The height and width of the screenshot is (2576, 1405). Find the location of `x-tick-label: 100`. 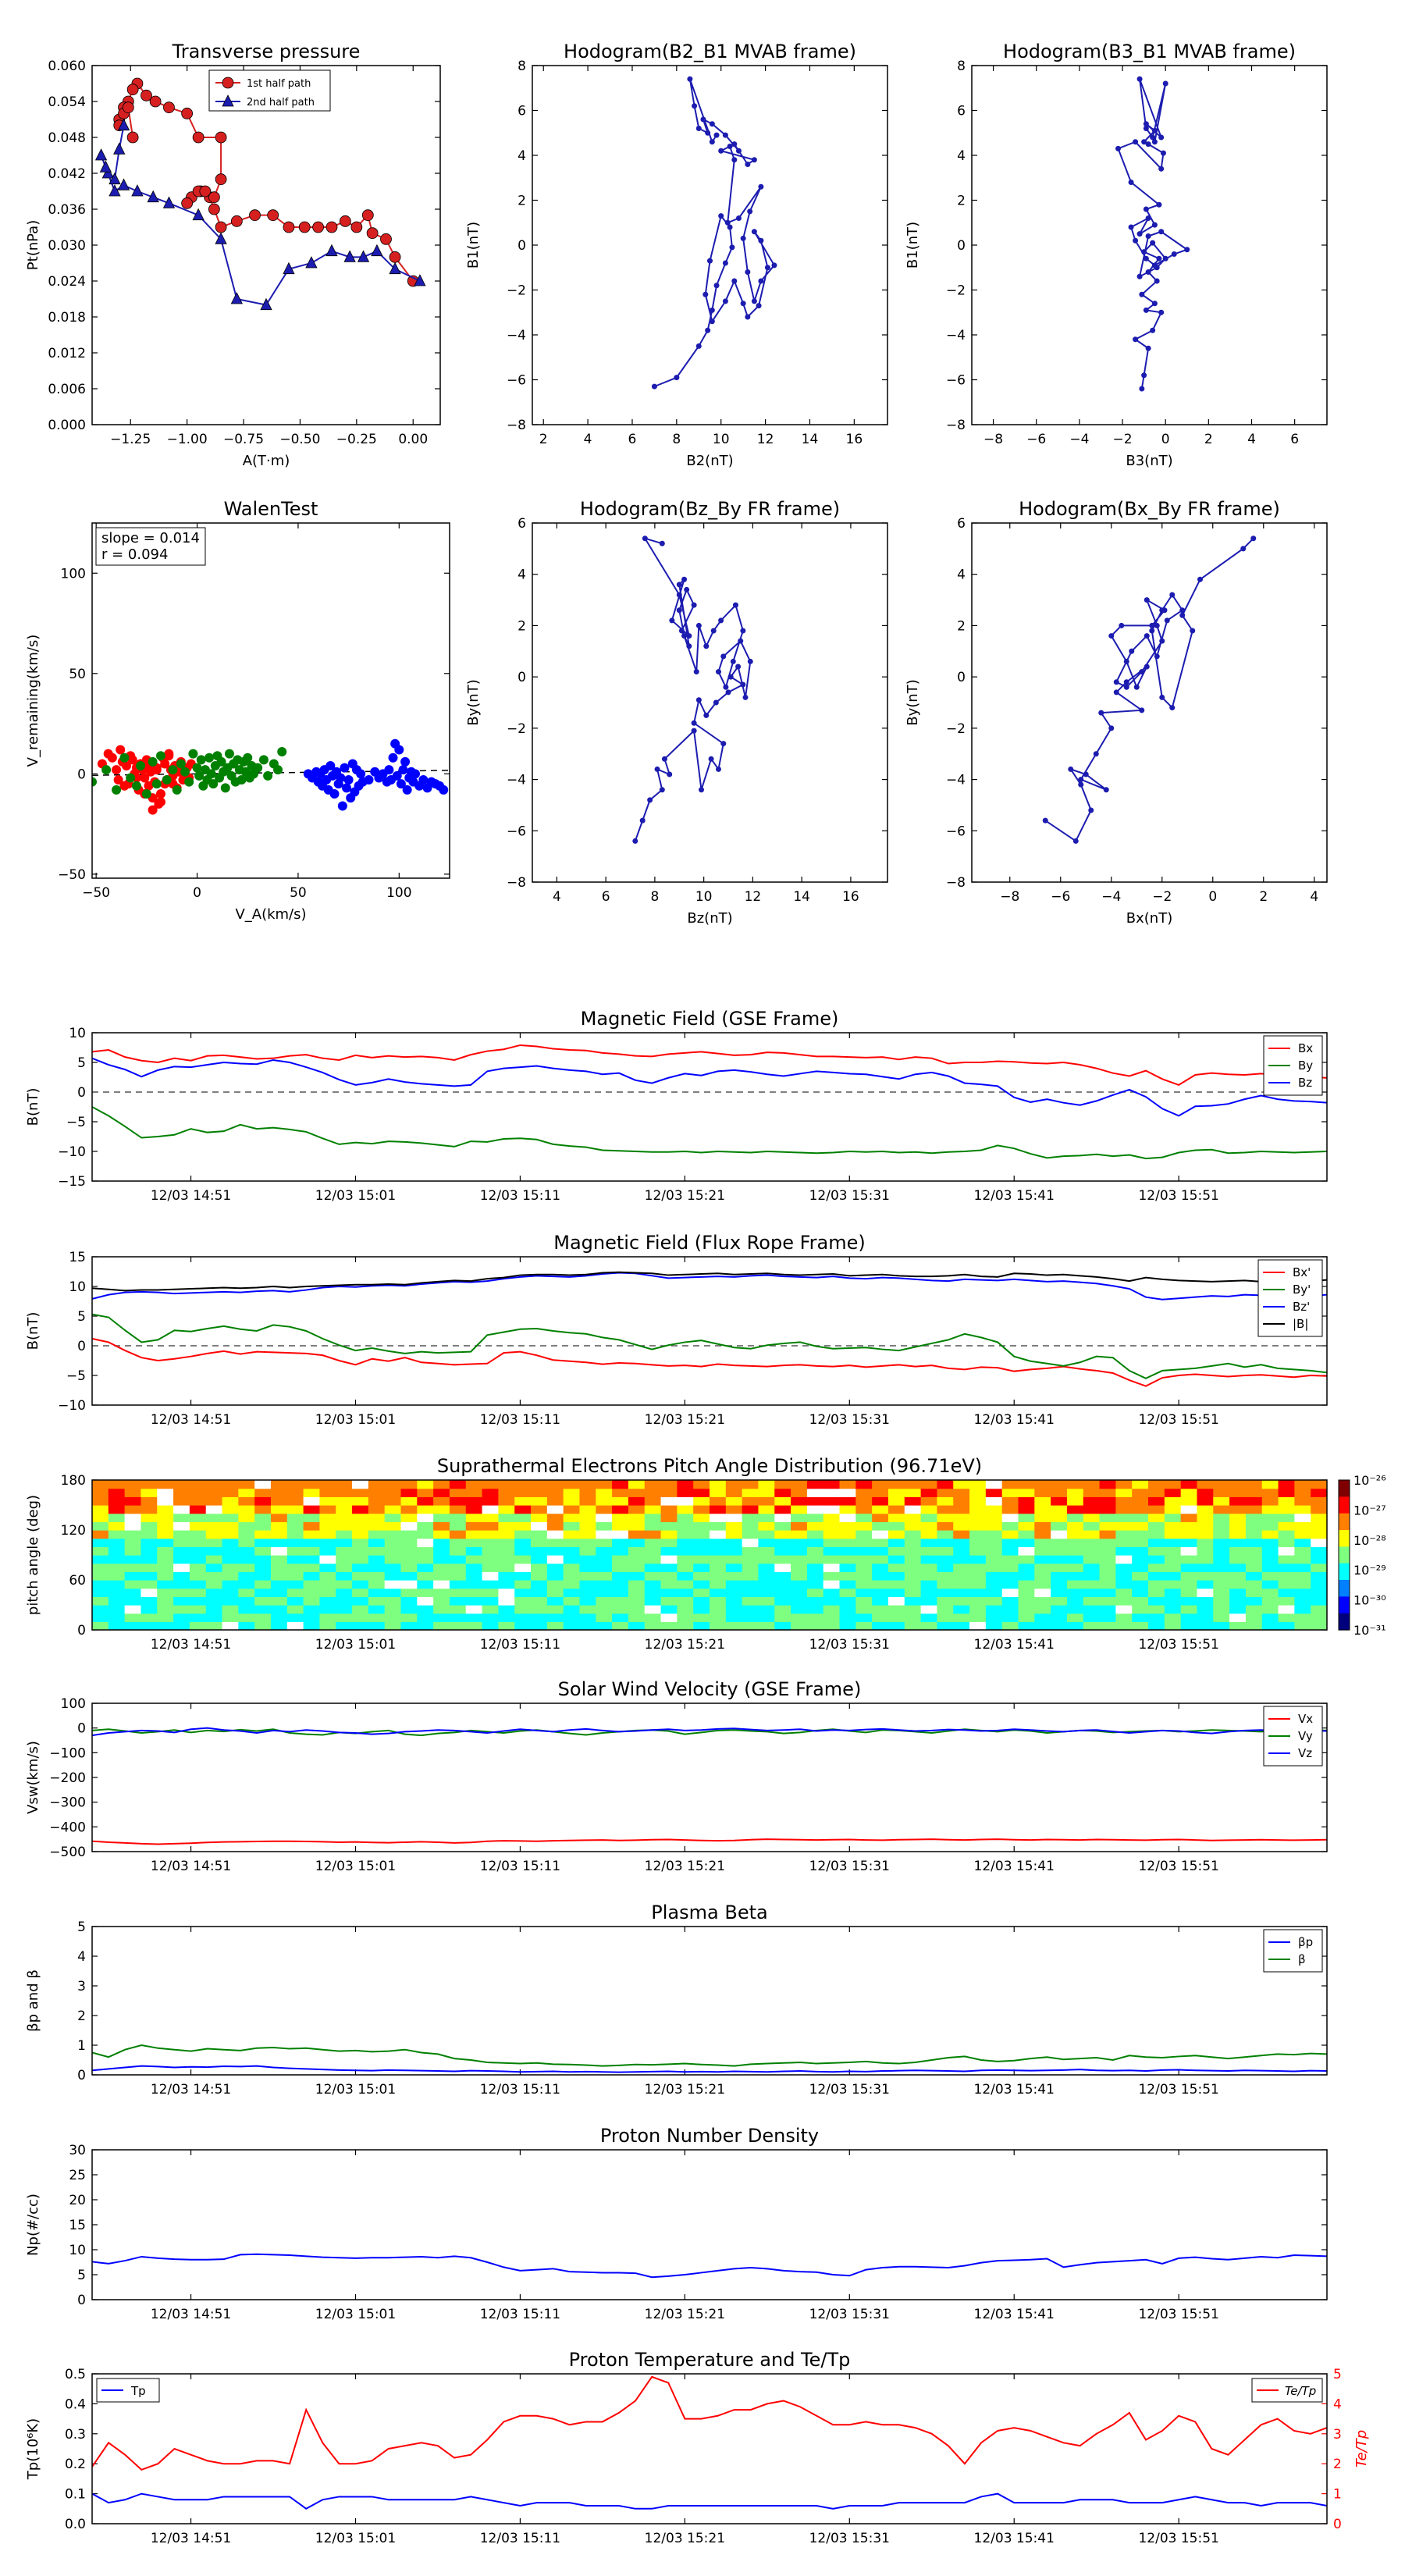

x-tick-label: 100 is located at coordinates (398, 893).